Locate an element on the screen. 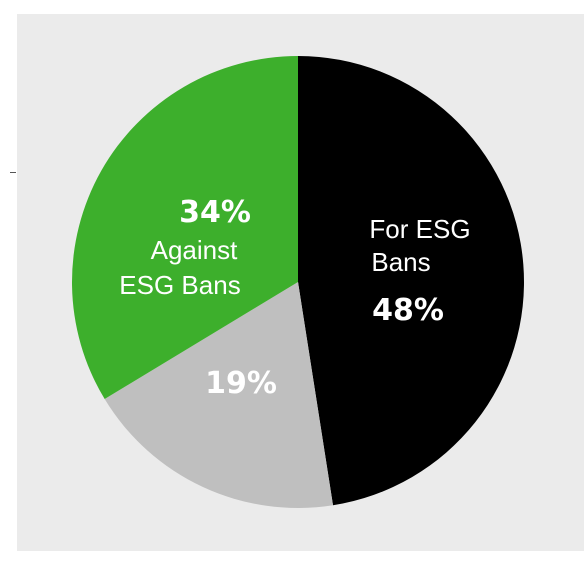 This screenshot has width=584, height=565. stray-tick-mark is located at coordinates (13, 172).